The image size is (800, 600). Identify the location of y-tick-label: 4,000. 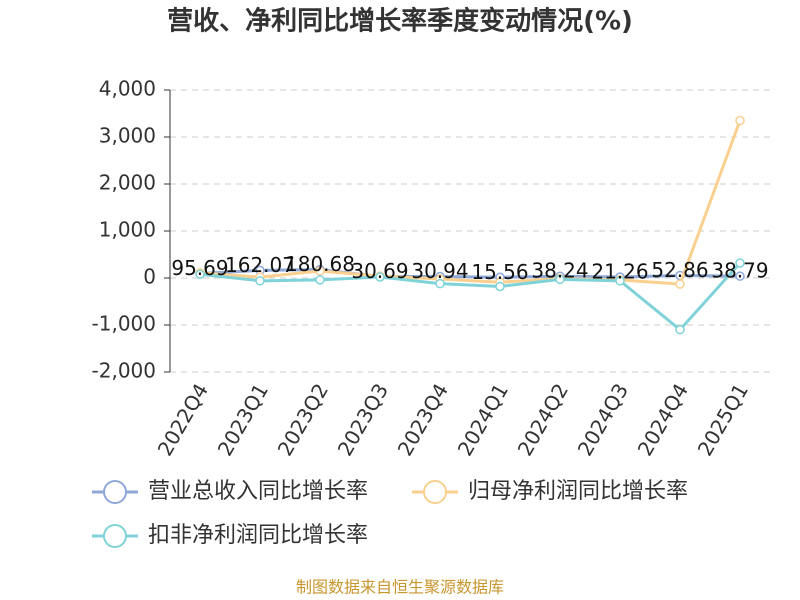
(127, 89).